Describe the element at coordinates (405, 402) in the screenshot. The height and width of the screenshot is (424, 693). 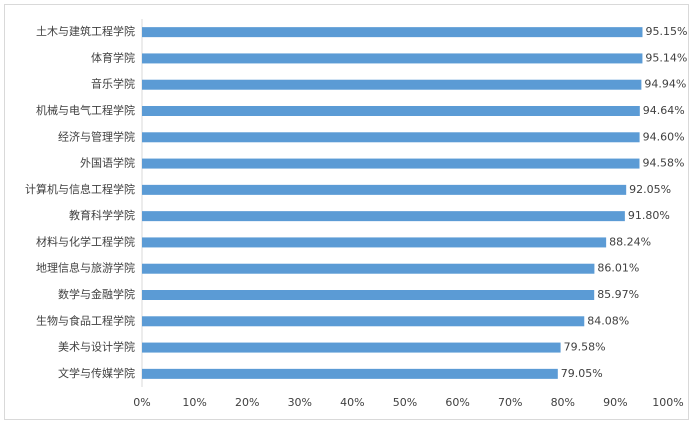
I see `x-tick-label: 50%` at that location.